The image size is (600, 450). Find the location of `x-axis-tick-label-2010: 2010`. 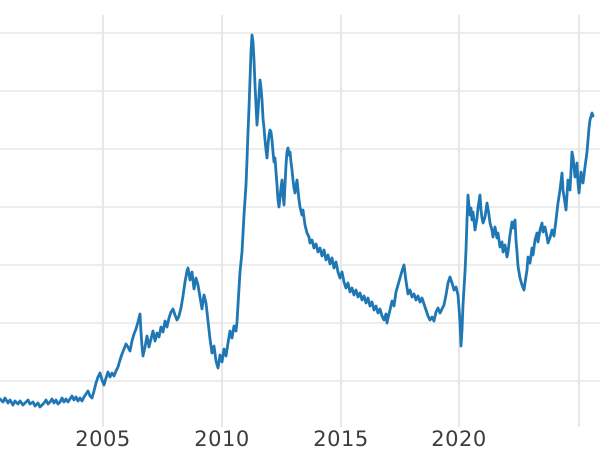

x-axis-tick-label-2010: 2010 is located at coordinates (222, 438).